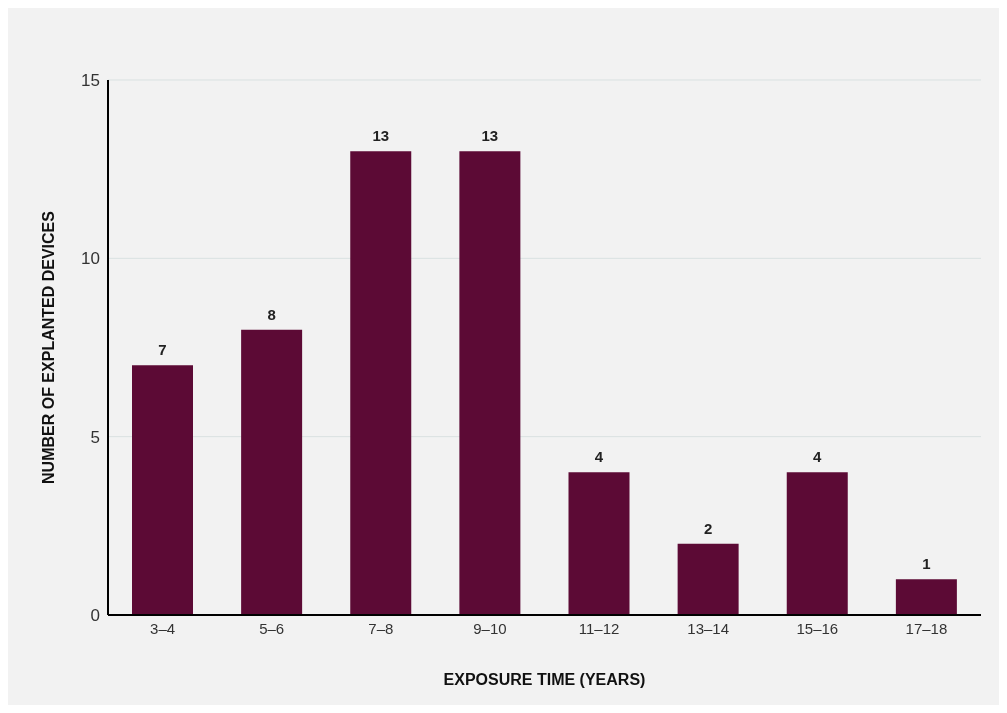 The height and width of the screenshot is (713, 1007). Describe the element at coordinates (490, 628) in the screenshot. I see `x-tick-label: 9–10` at that location.